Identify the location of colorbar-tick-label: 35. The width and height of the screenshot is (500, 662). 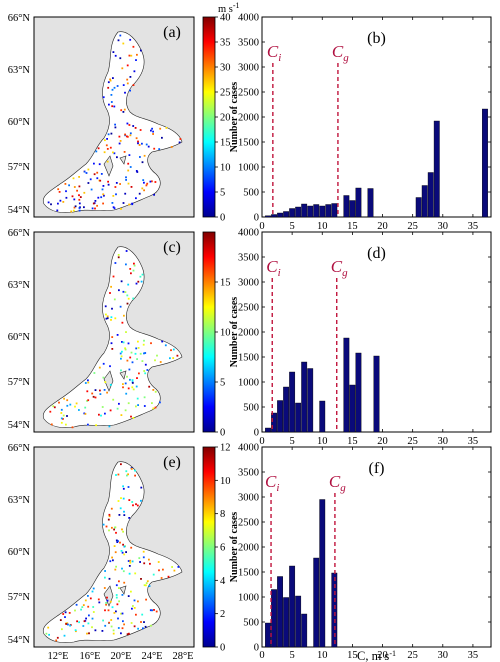
(225, 43).